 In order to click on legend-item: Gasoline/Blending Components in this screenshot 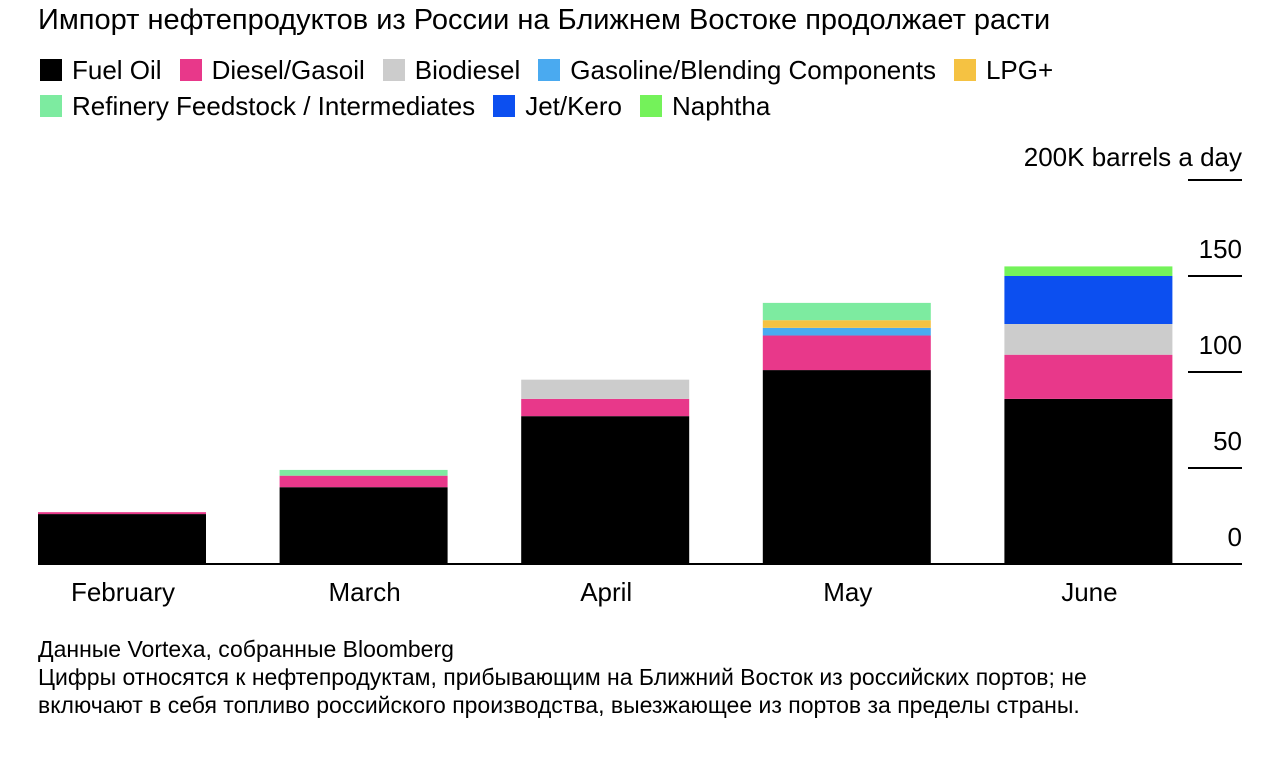, I will do `click(737, 70)`.